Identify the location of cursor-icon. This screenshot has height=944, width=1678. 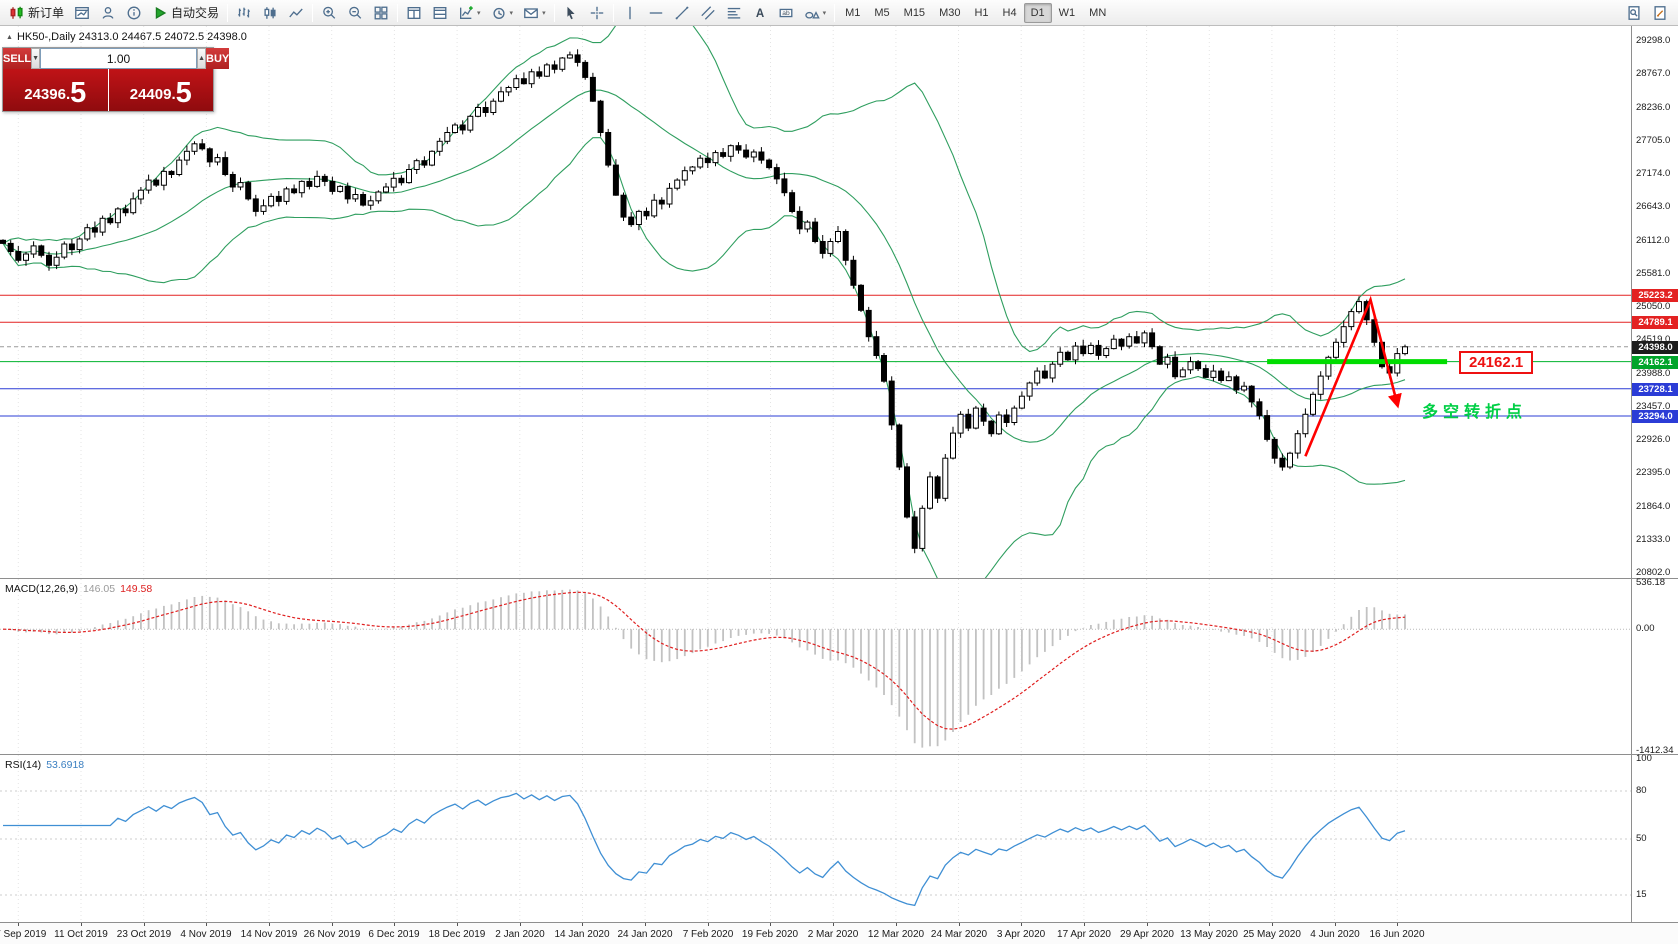
(571, 12).